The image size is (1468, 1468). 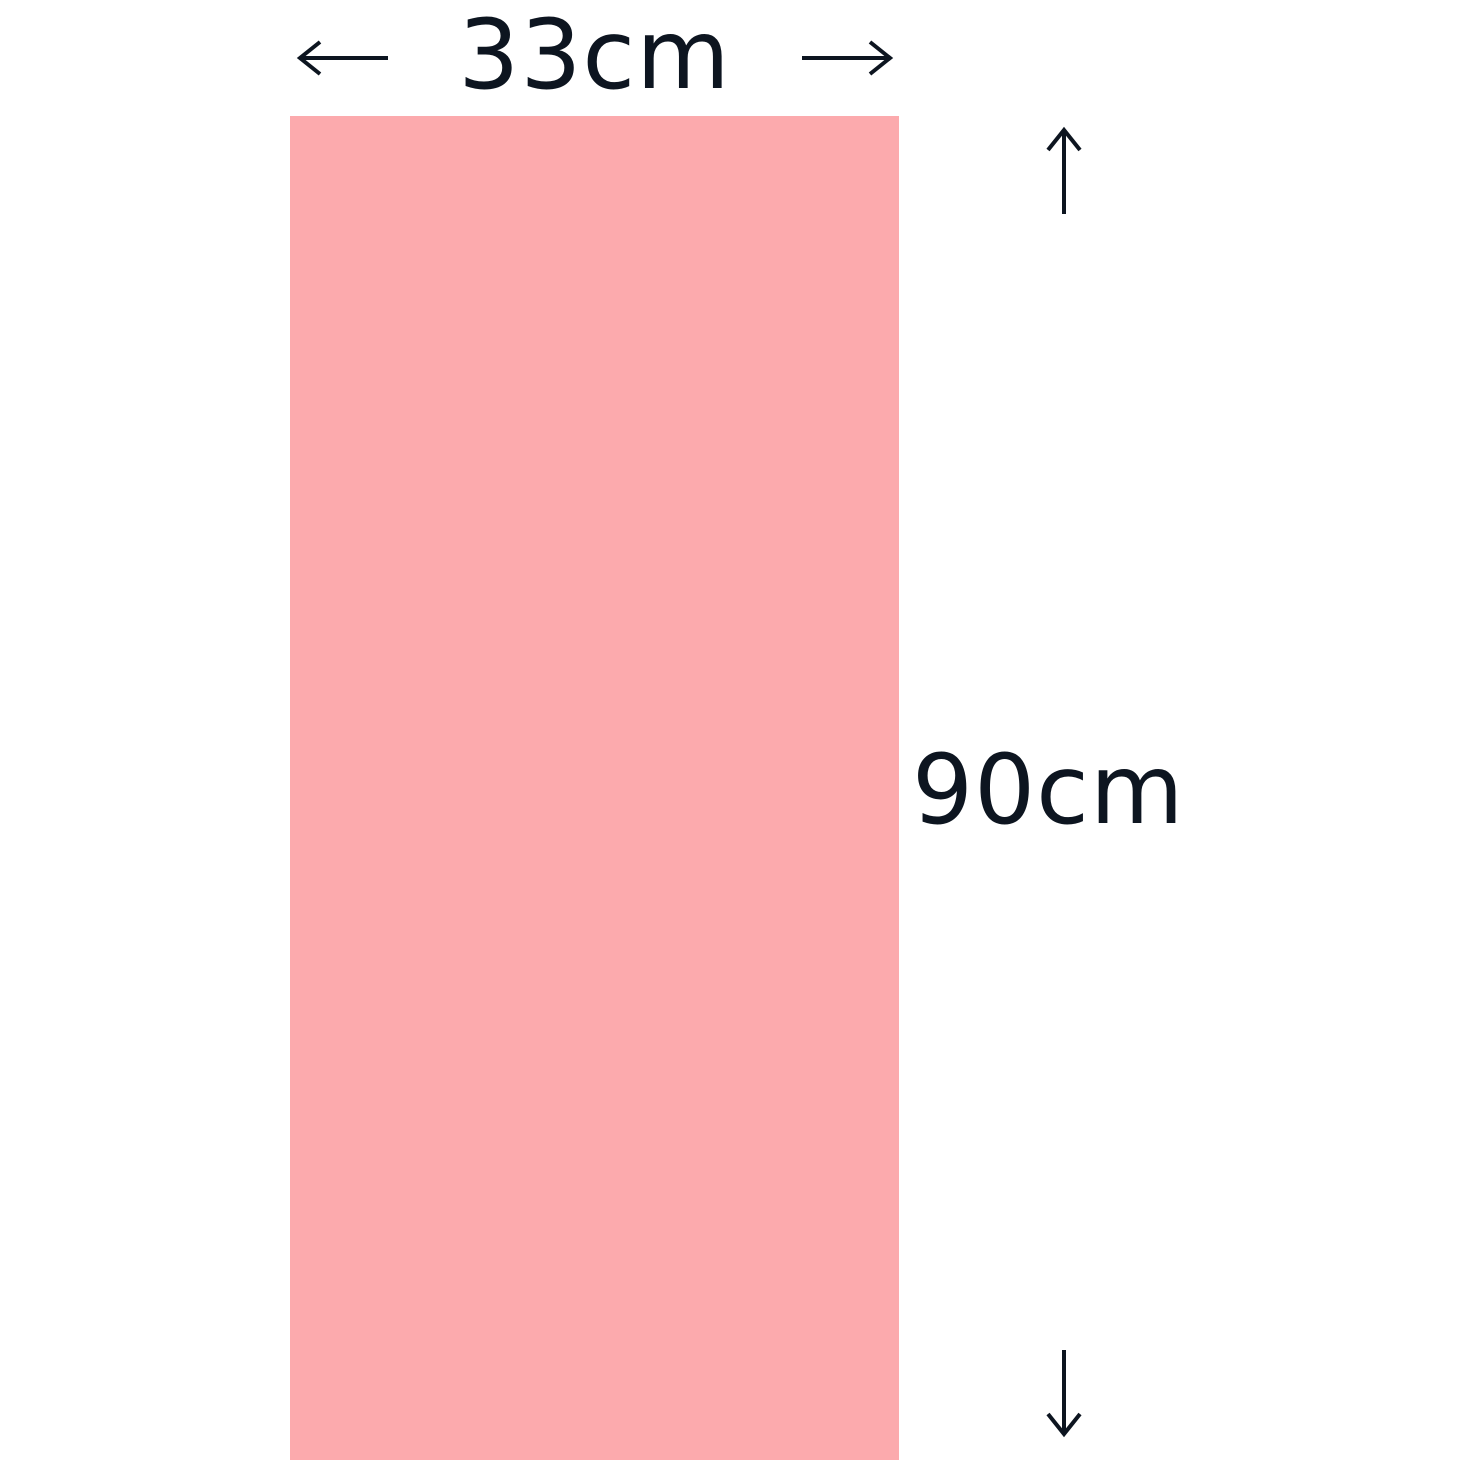 What do you see at coordinates (342, 58) in the screenshot?
I see `arrow-left-icon` at bounding box center [342, 58].